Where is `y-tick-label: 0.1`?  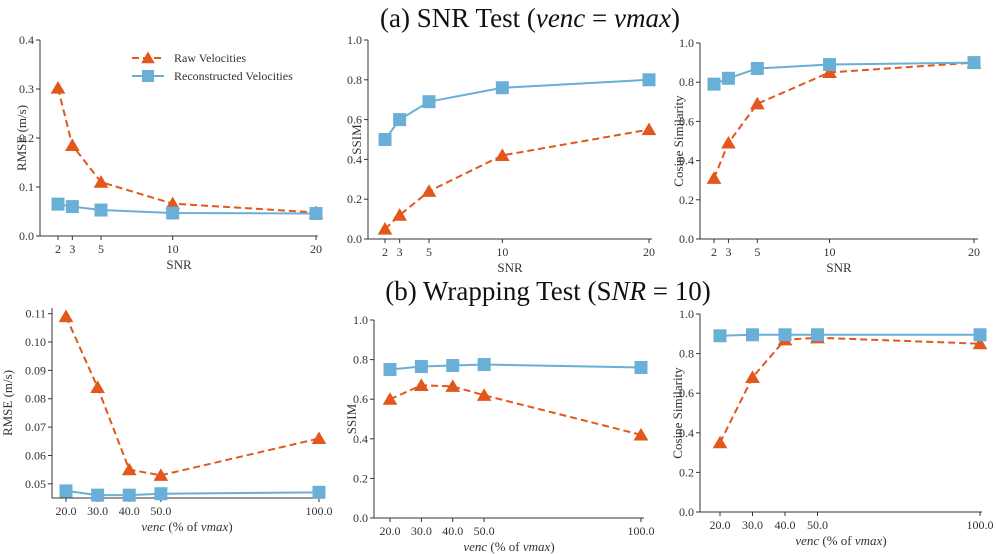
y-tick-label: 0.1 is located at coordinates (26, 187).